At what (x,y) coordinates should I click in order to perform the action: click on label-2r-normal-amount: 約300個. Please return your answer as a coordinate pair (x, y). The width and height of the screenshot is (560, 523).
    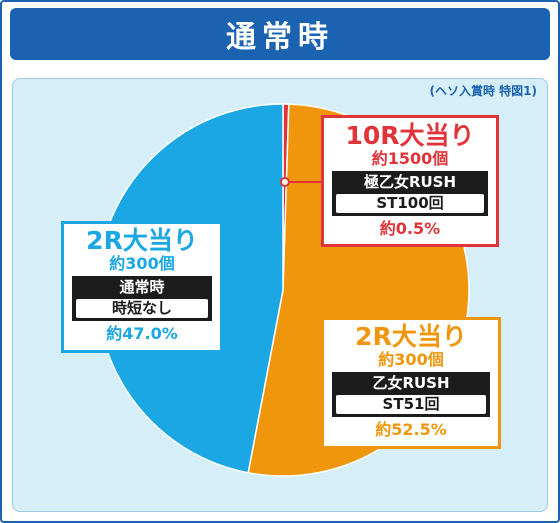
    Looking at the image, I should click on (142, 263).